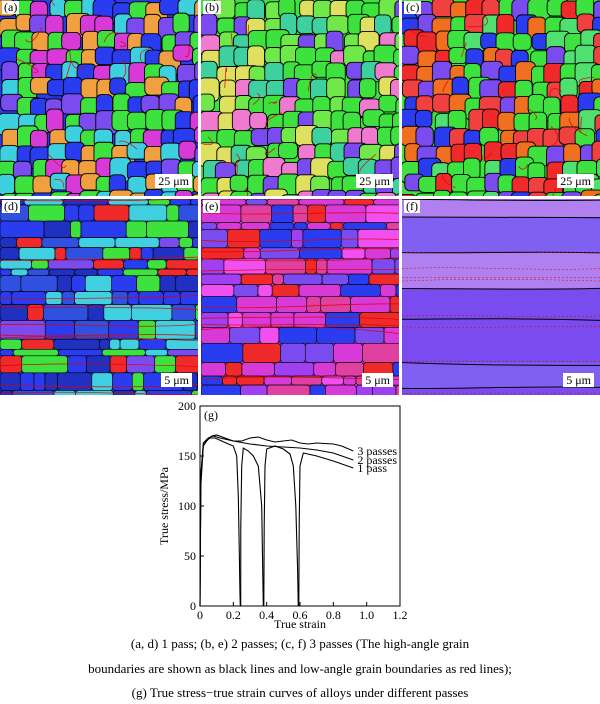  What do you see at coordinates (578, 380) in the screenshot?
I see `scale-bar-f: 5 μm` at bounding box center [578, 380].